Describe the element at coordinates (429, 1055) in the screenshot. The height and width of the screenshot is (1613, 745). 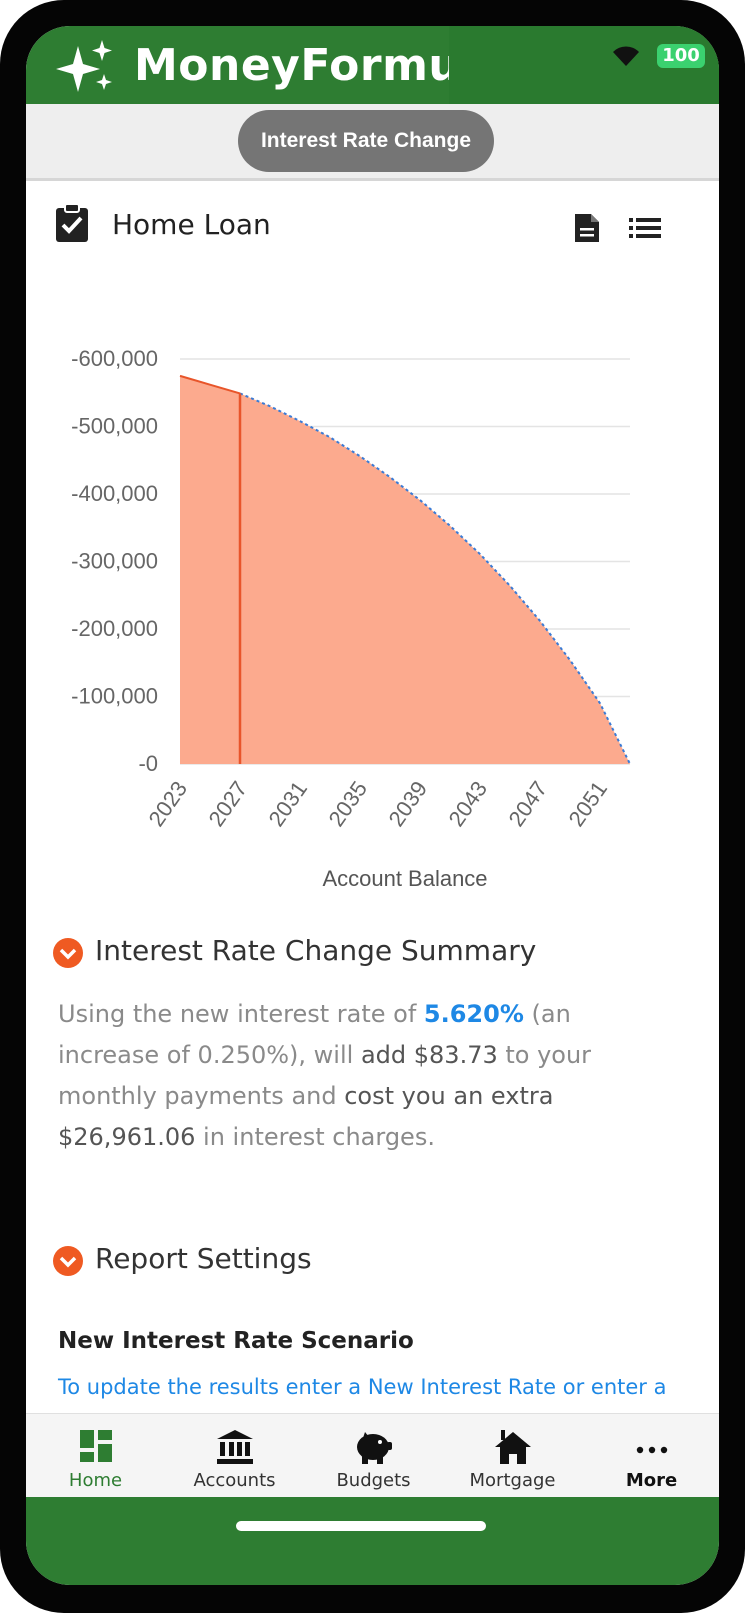
I see `monthly-increase: add $83.73` at that location.